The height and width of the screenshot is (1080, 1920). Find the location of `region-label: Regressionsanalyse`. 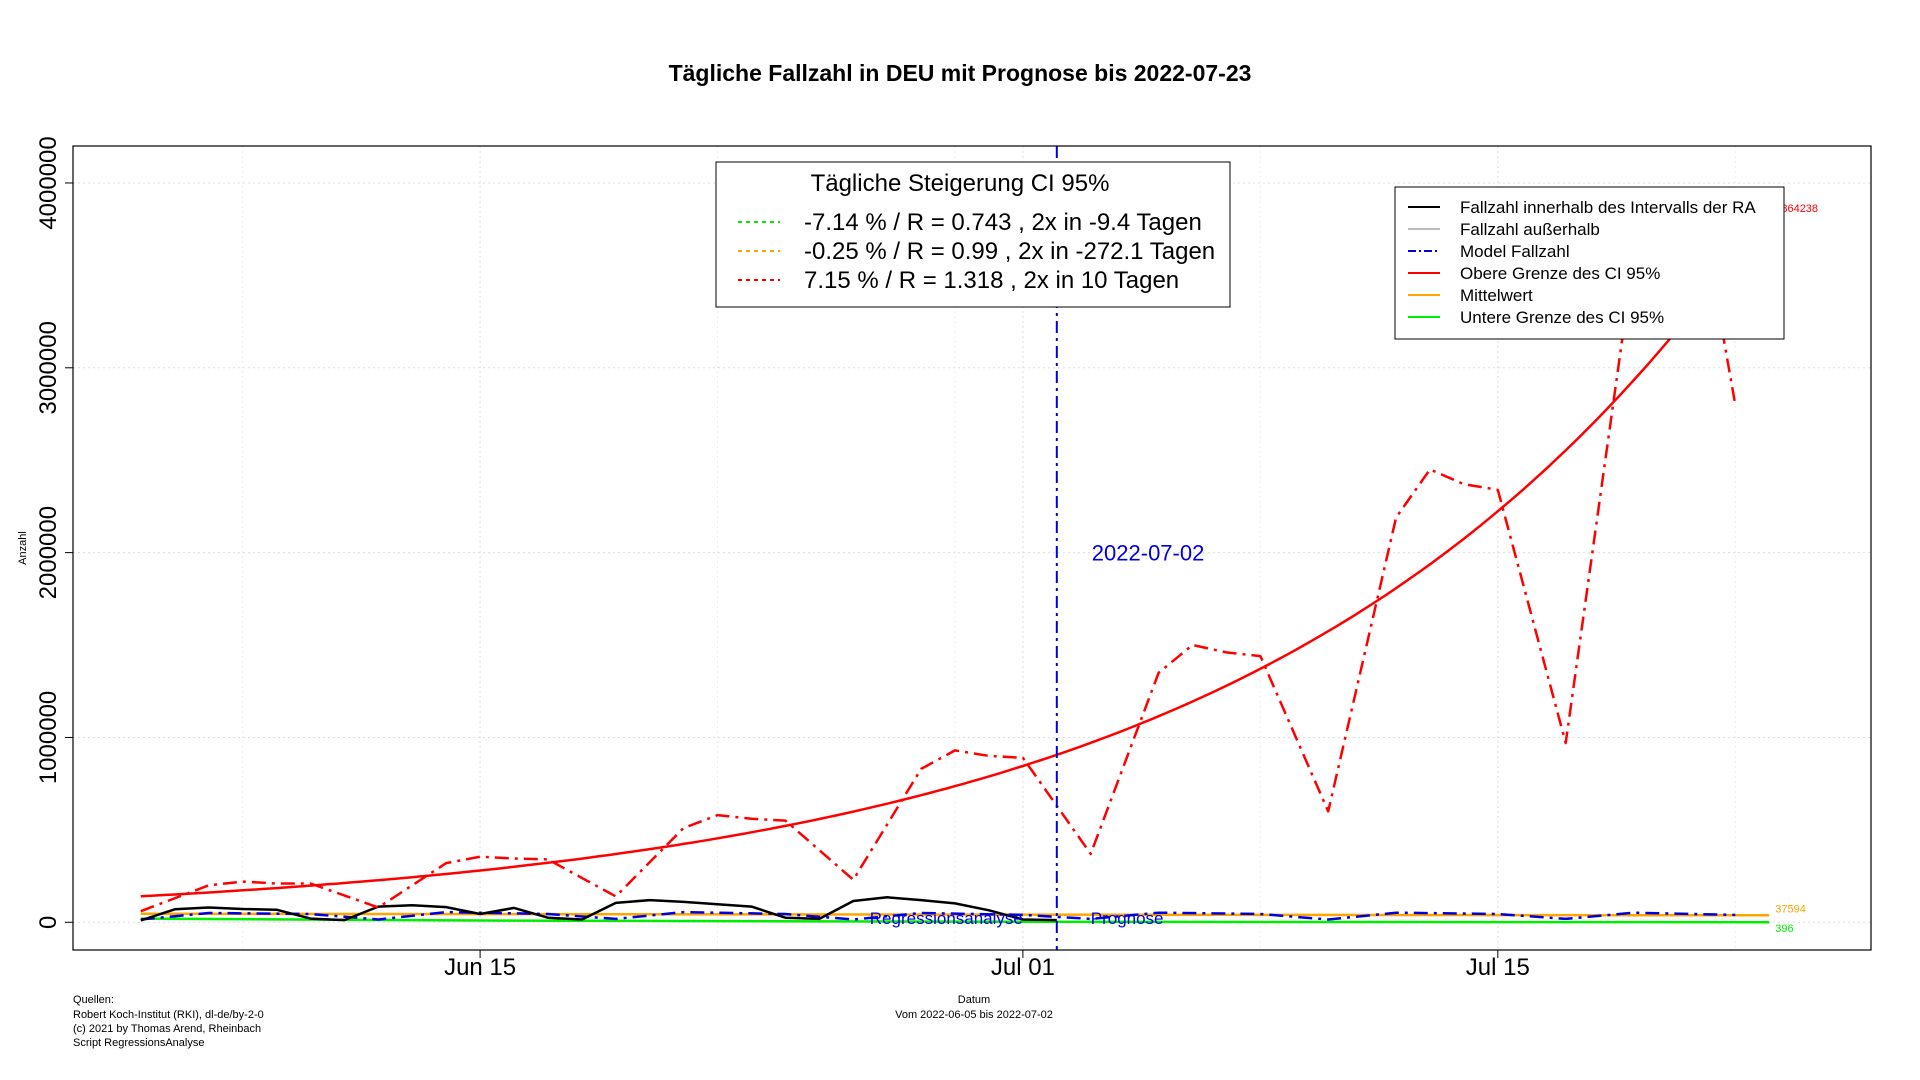

region-label: Regressionsanalyse is located at coordinates (946, 918).